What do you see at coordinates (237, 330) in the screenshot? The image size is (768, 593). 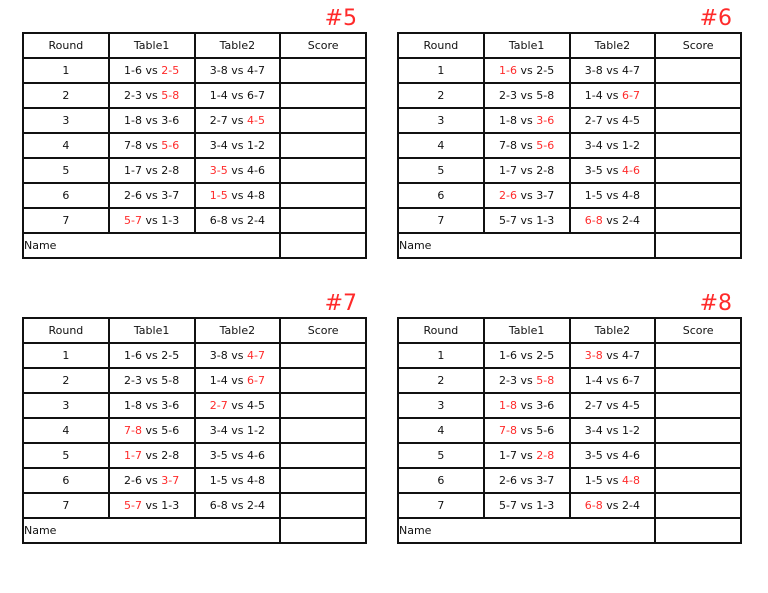 I see `column-header: Table2` at bounding box center [237, 330].